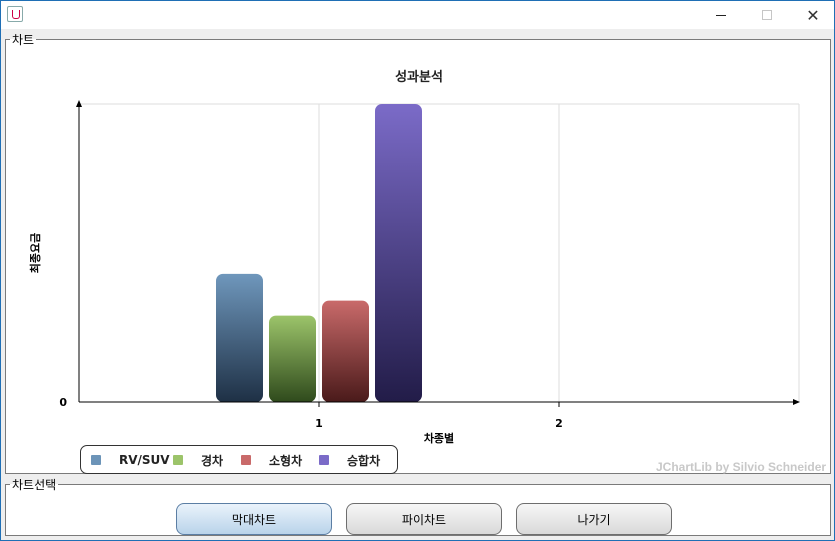 This screenshot has width=835, height=541. What do you see at coordinates (345, 351) in the screenshot?
I see `bar-소형차` at bounding box center [345, 351].